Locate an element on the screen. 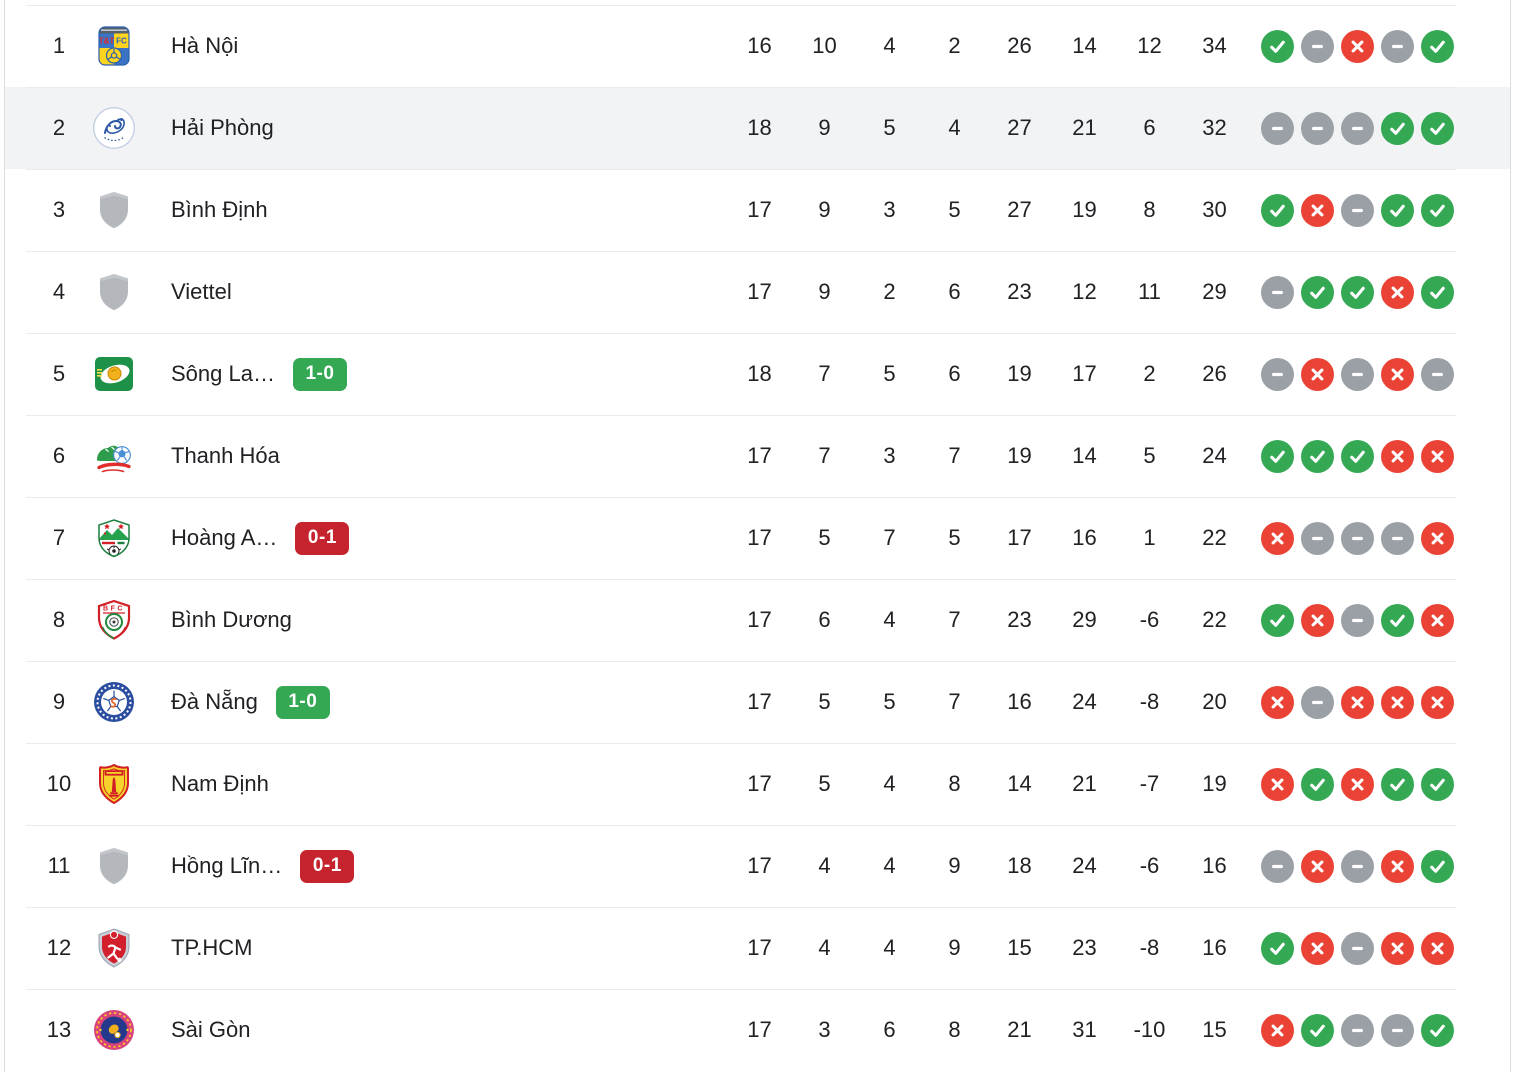 The height and width of the screenshot is (1072, 1516). stat-l: 6 is located at coordinates (954, 373).